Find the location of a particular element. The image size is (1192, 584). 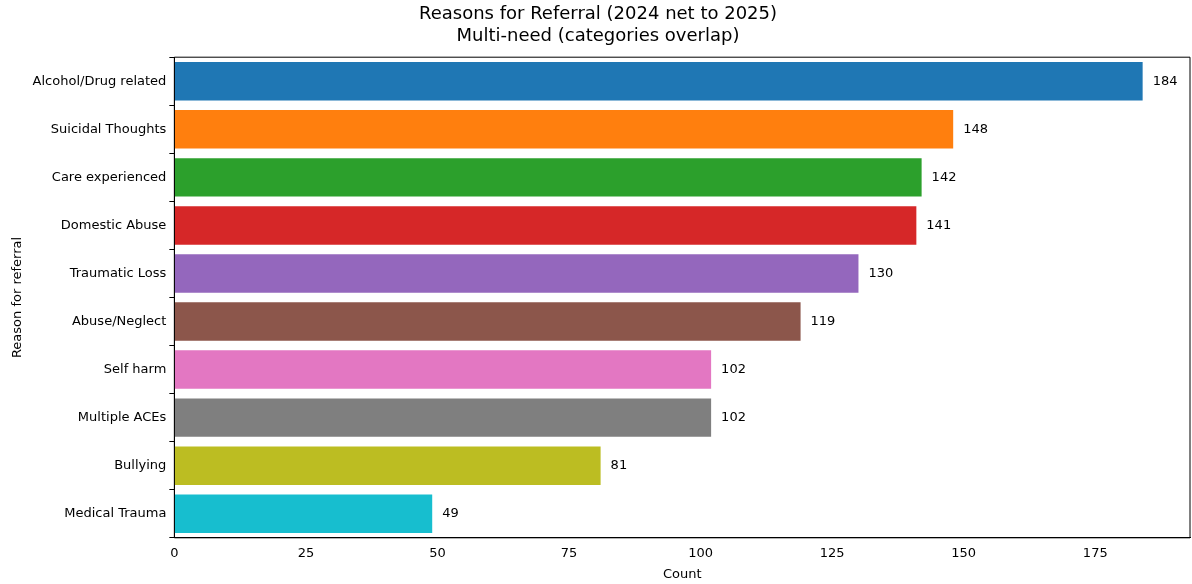

x-tick-label: 25 is located at coordinates (306, 552).